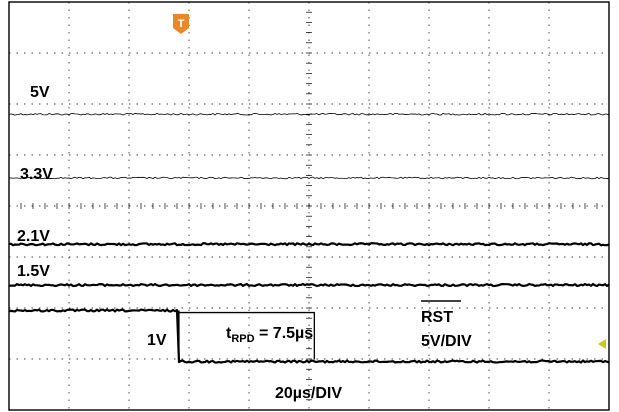 The image size is (619, 412). I want to click on delay-subscript: RPD, so click(242, 339).